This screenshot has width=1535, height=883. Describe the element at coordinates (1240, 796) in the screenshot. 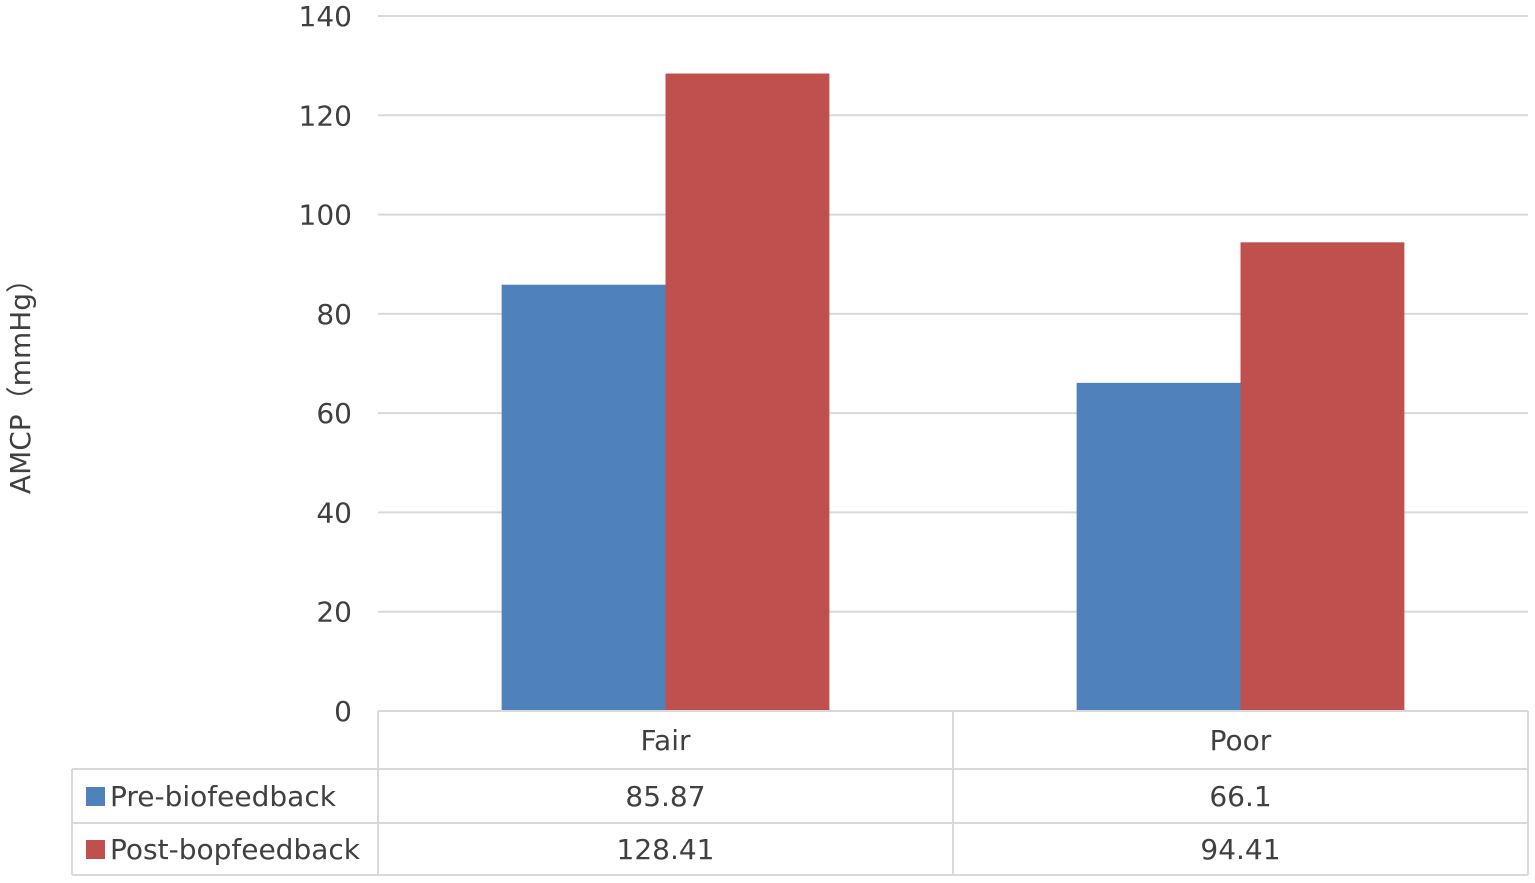

I see `data-value-label: 66.1` at that location.